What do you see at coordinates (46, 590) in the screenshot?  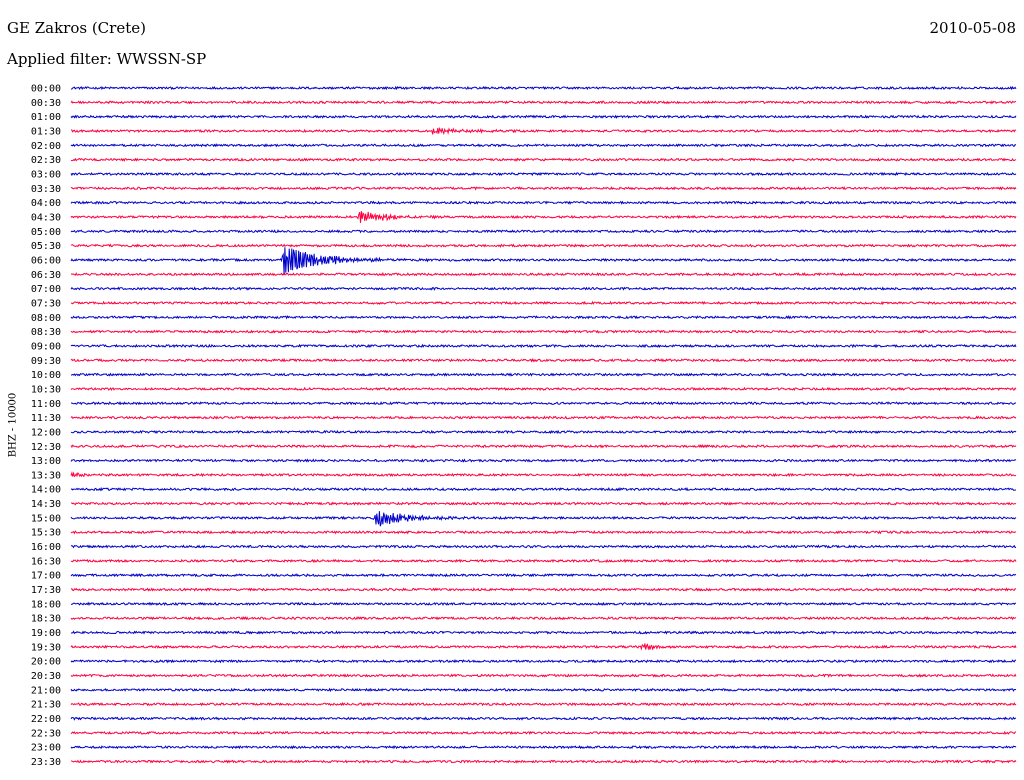 I see `row-time-label: 17:30` at bounding box center [46, 590].